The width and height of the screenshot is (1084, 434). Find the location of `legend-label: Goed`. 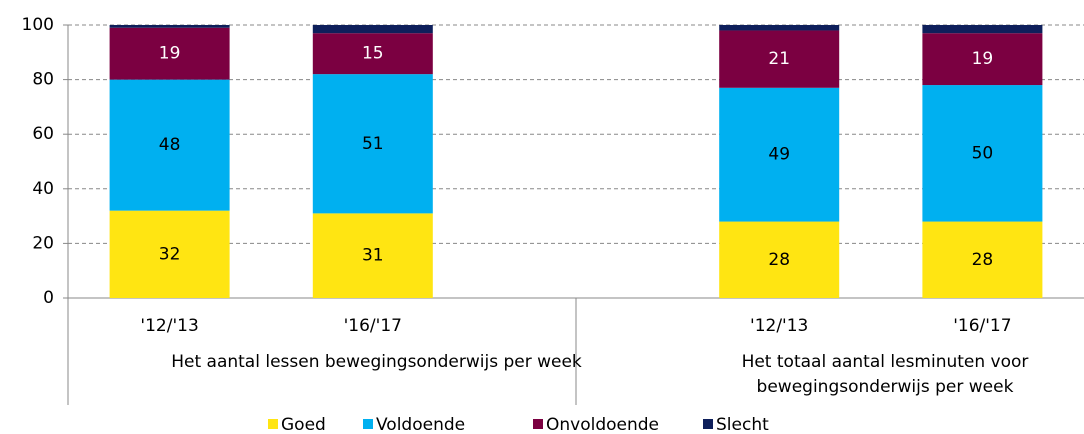

legend-label: Goed is located at coordinates (303, 424).